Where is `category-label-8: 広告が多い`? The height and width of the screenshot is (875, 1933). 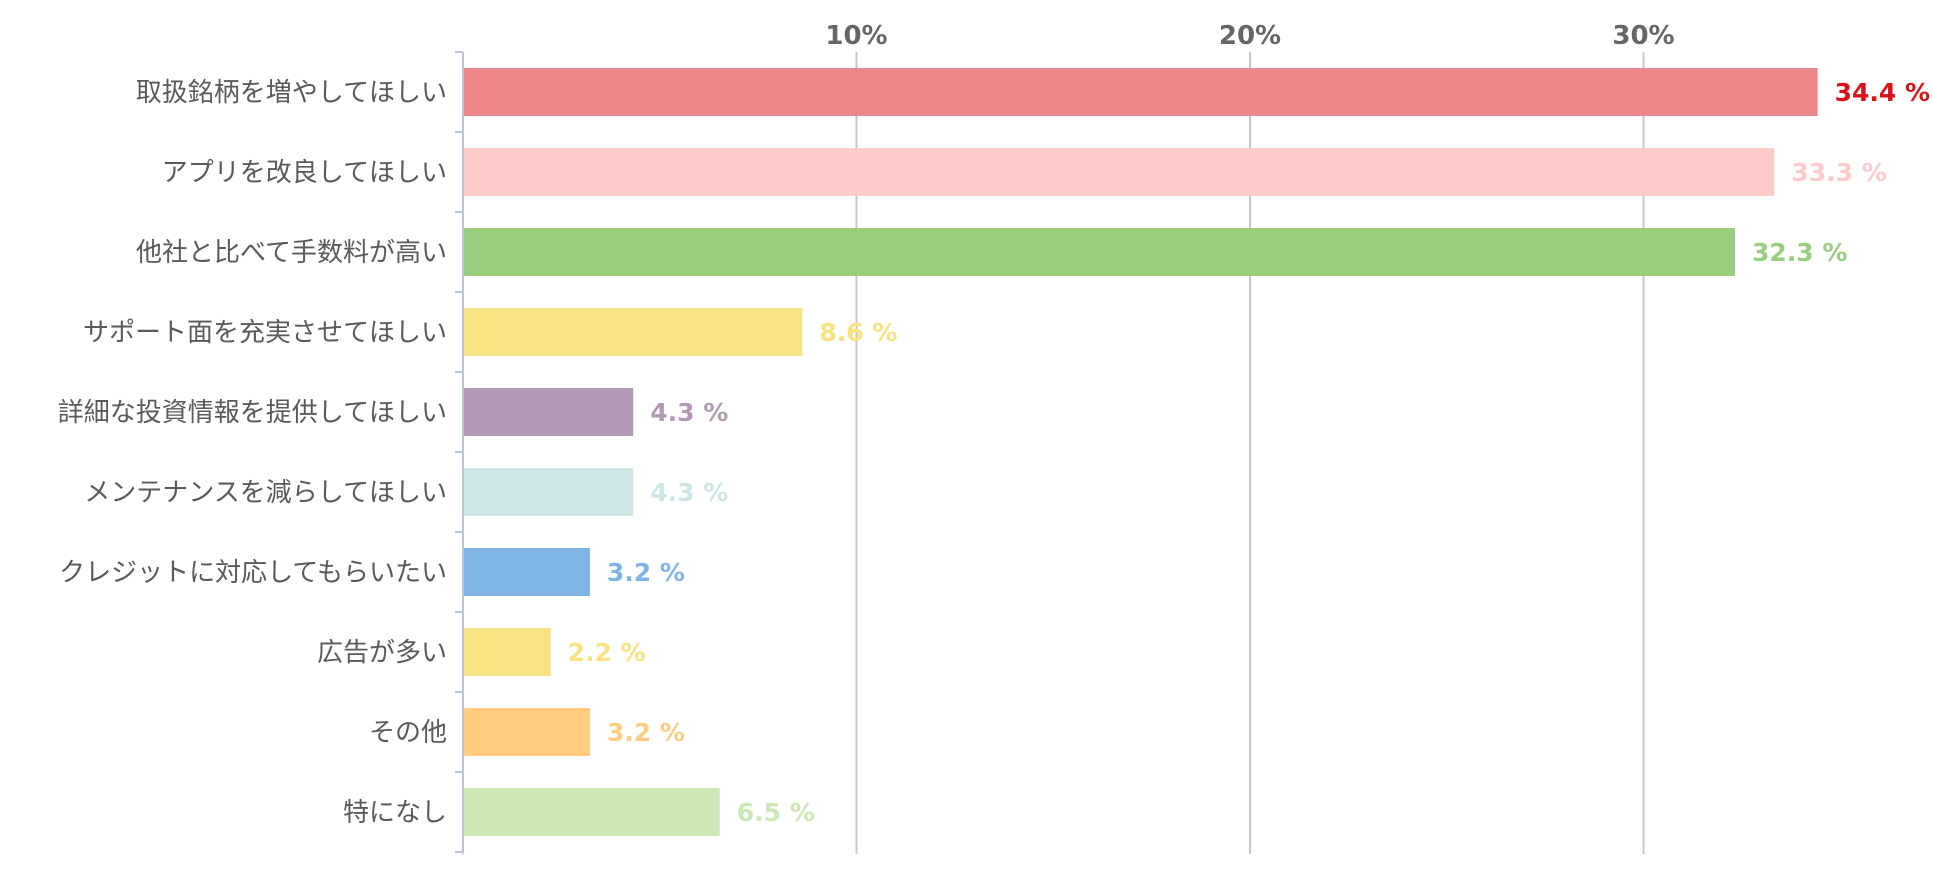
category-label-8: 広告が多い is located at coordinates (382, 653).